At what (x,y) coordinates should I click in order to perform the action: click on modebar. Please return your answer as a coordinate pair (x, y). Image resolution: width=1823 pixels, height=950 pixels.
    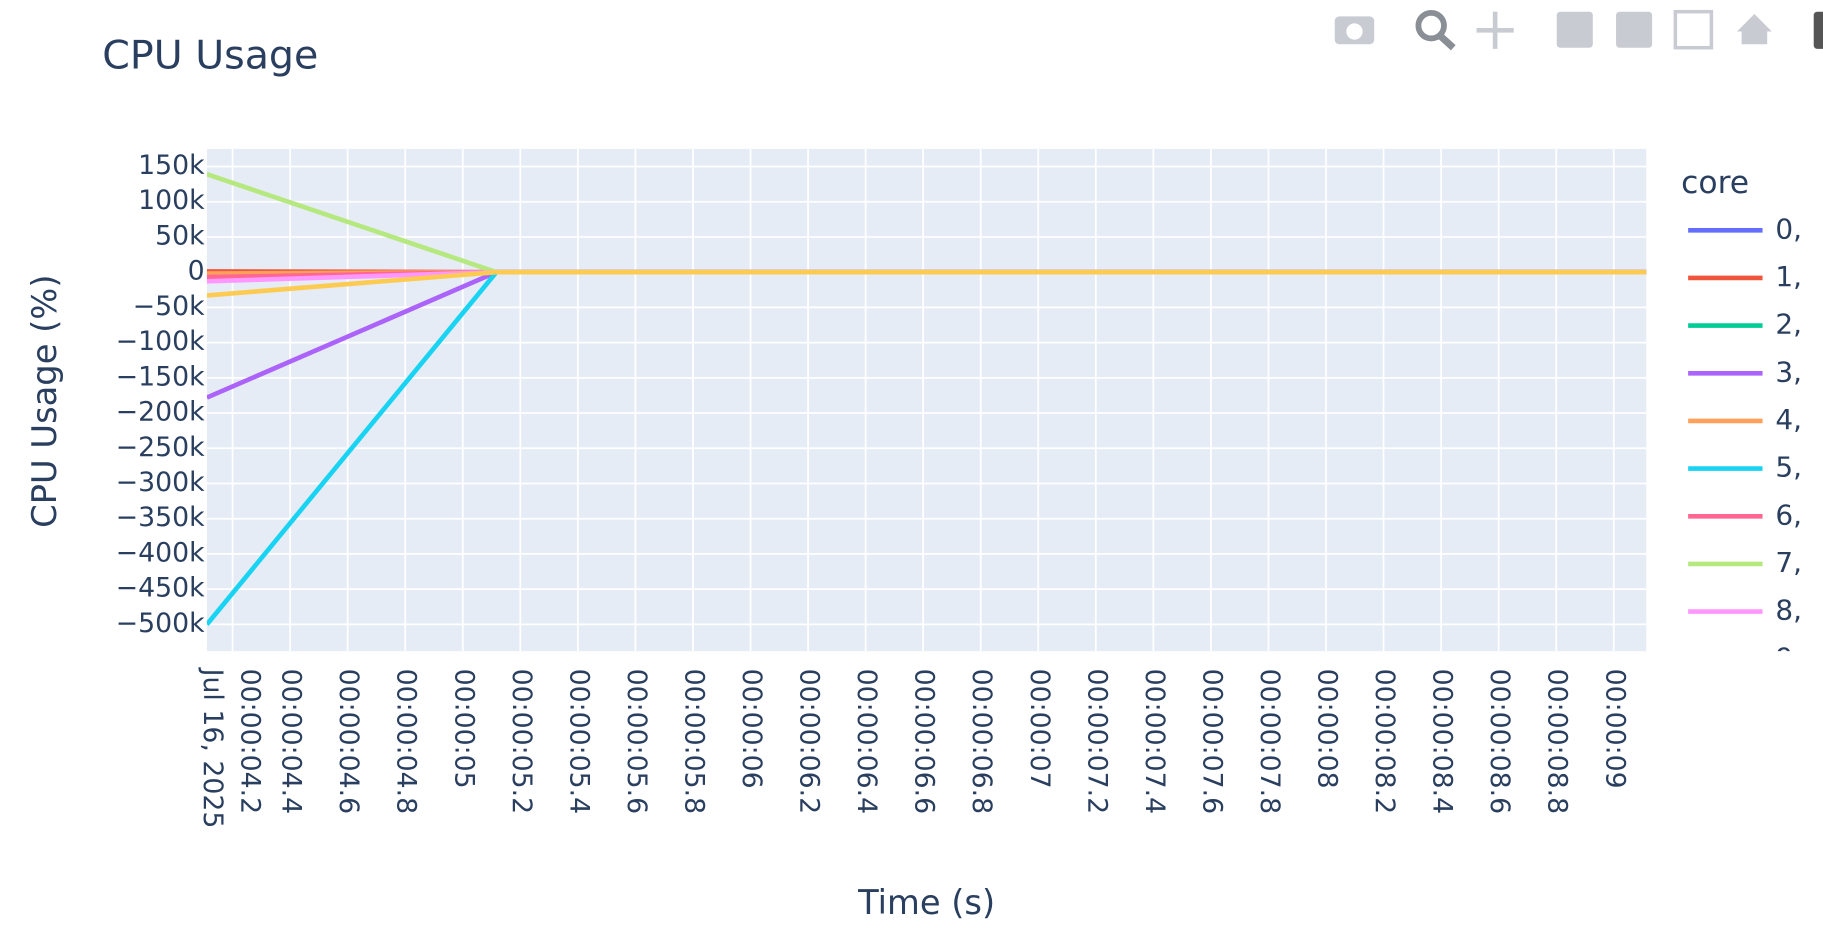
    Looking at the image, I should click on (1578, 30).